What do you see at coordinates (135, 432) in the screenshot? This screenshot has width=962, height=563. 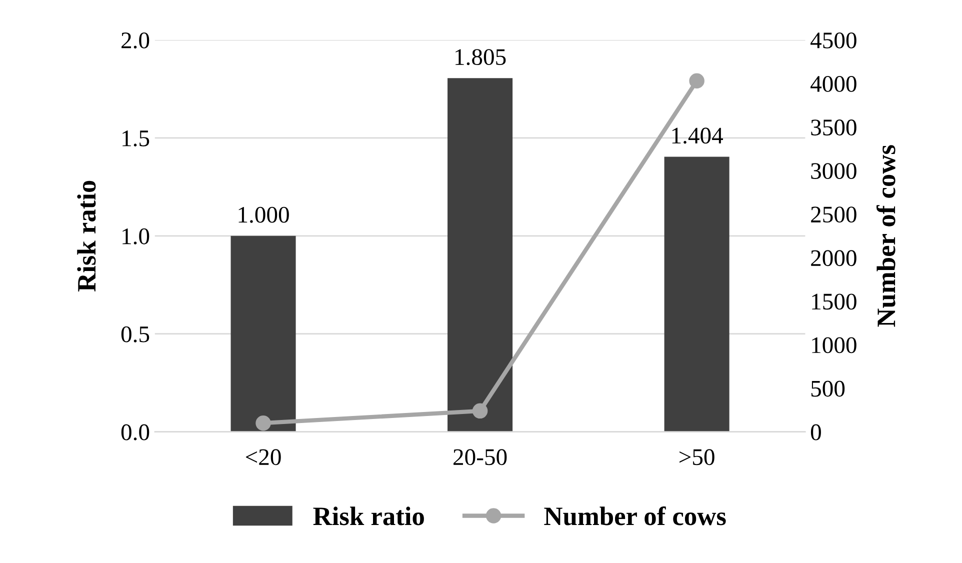 I see `y-tick-label: 0.0` at bounding box center [135, 432].